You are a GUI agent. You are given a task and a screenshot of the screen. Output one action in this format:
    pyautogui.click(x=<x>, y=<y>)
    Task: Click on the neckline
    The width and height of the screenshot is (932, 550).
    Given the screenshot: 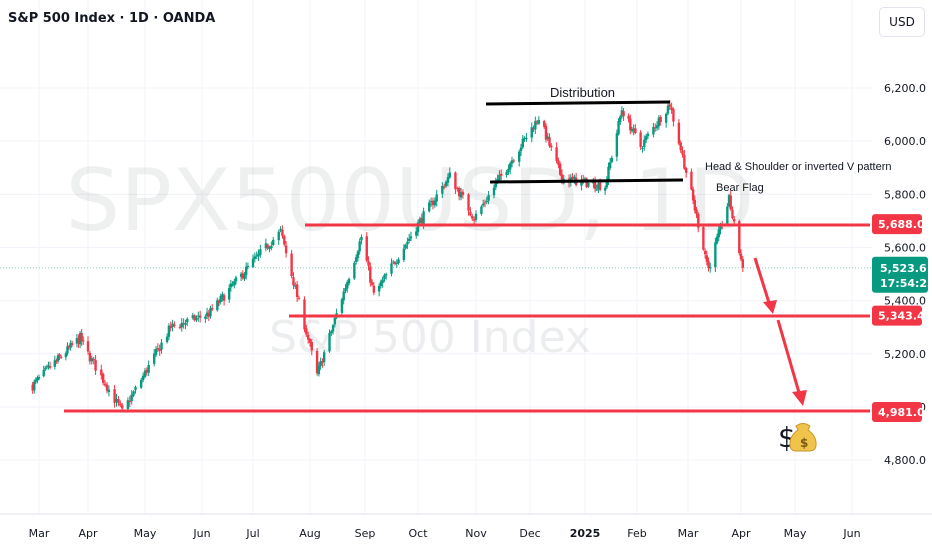 What is the action you would take?
    pyautogui.click(x=586, y=181)
    